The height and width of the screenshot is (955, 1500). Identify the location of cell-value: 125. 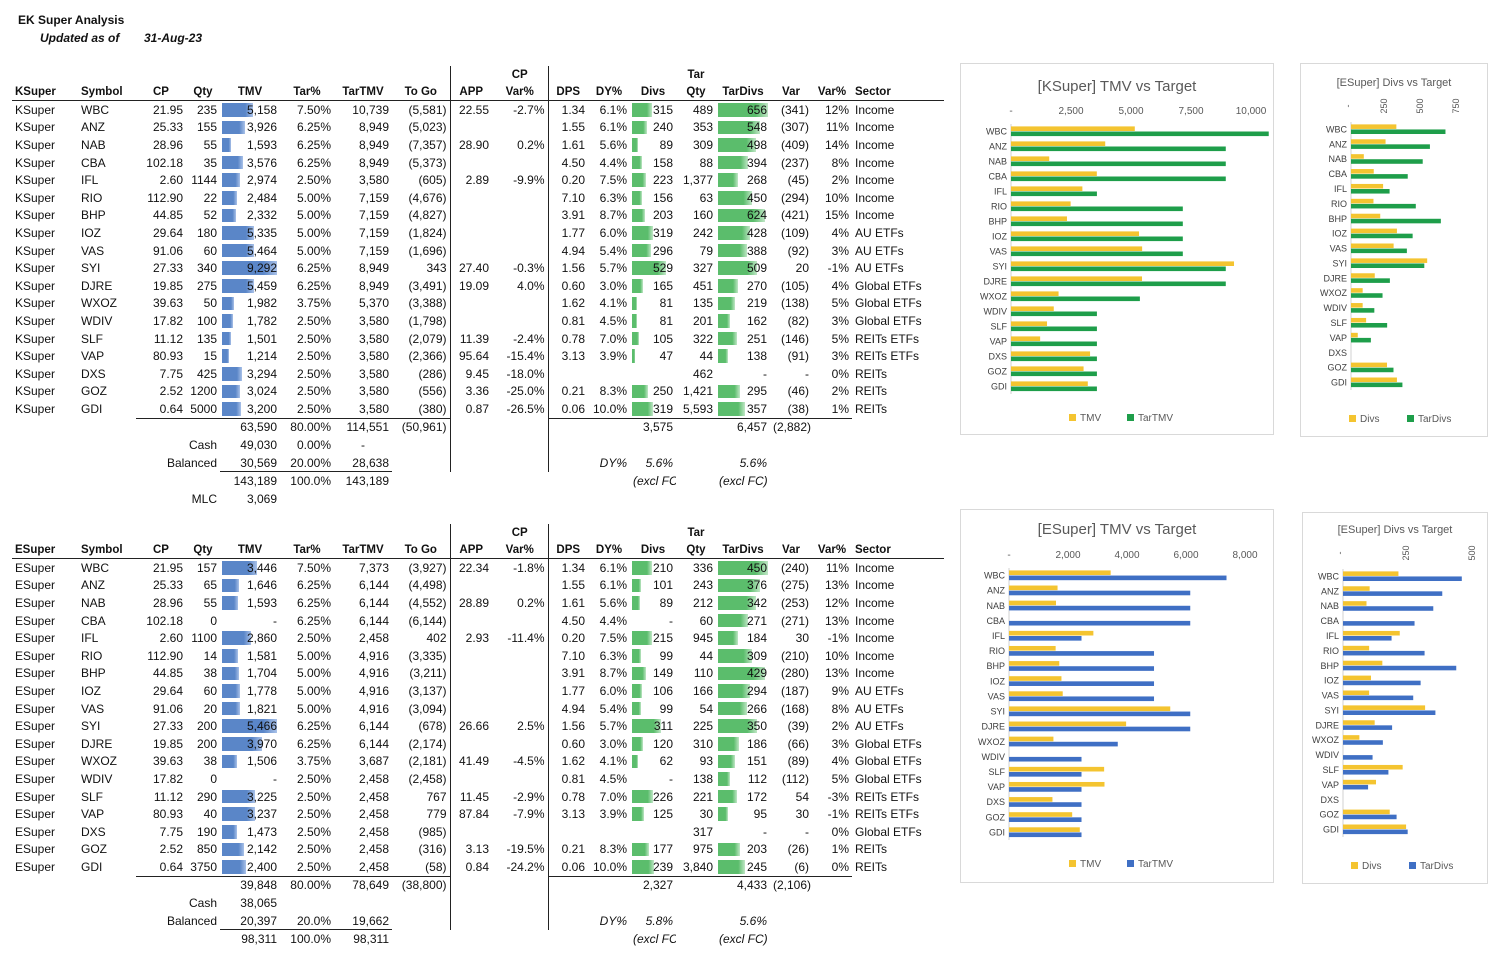
(662, 814).